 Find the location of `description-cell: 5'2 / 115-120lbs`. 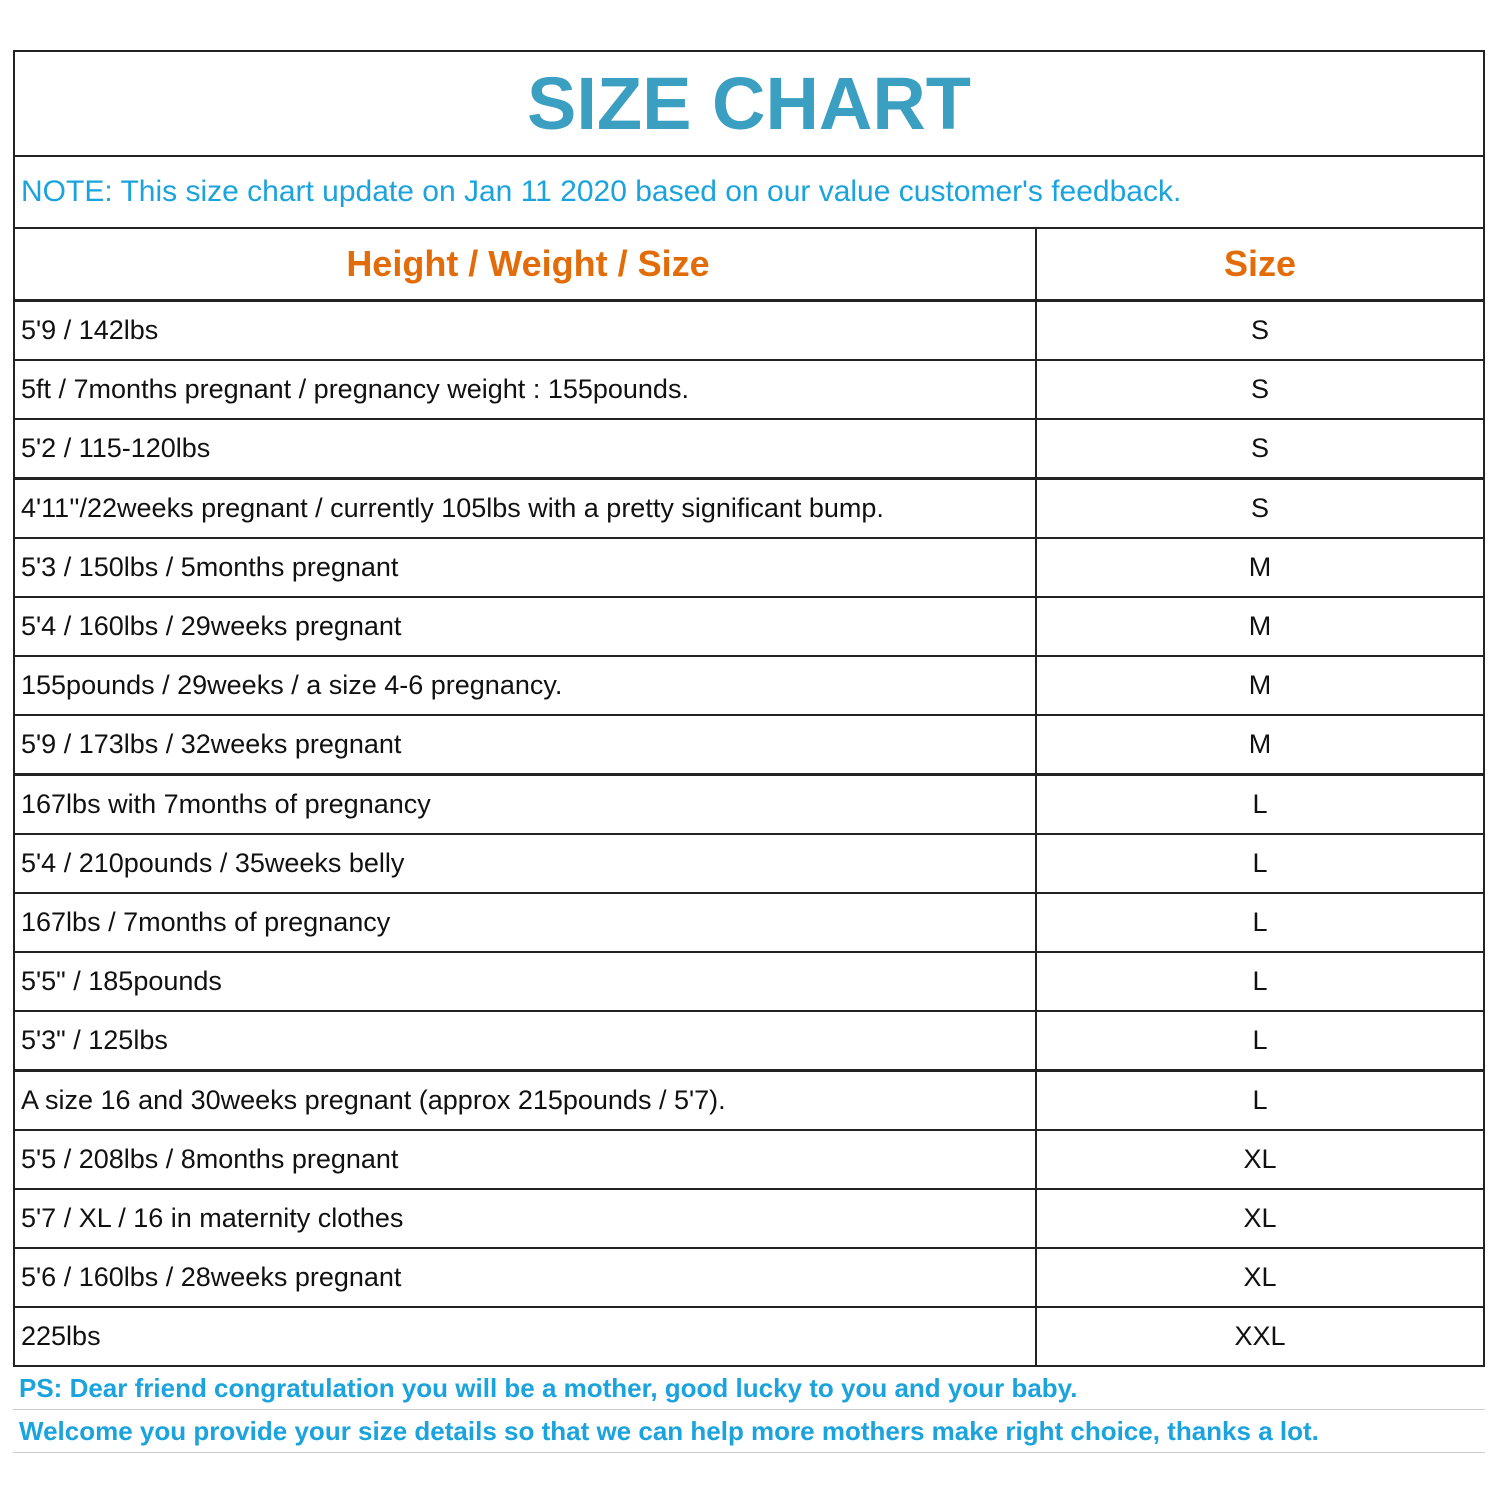

description-cell: 5'2 / 115-120lbs is located at coordinates (525, 448).